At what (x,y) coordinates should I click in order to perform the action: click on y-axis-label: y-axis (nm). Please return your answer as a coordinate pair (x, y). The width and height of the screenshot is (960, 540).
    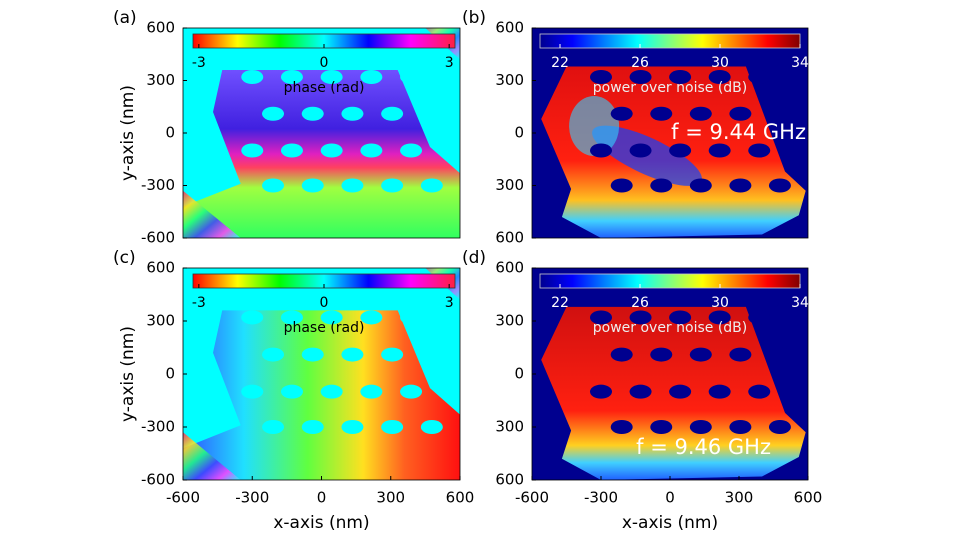
    Looking at the image, I should click on (128, 133).